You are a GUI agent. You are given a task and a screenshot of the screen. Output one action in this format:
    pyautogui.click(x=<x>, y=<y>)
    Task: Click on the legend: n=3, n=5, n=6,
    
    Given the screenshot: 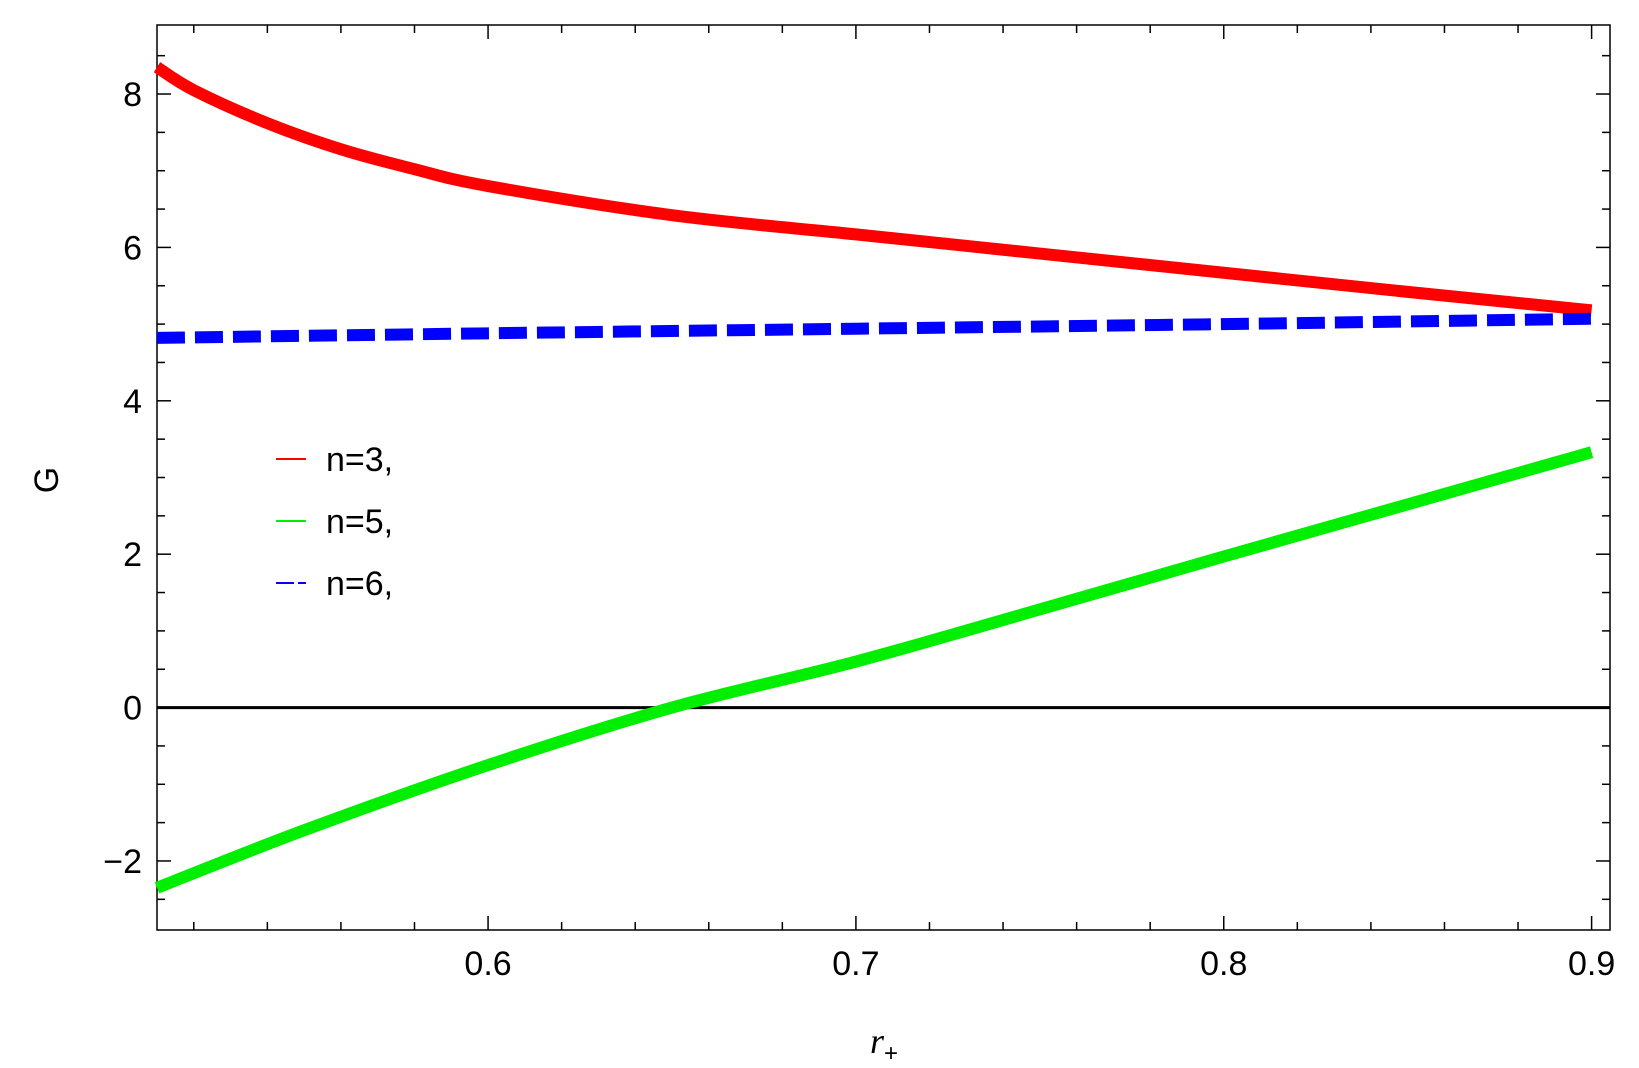 What is the action you would take?
    pyautogui.click(x=334, y=522)
    